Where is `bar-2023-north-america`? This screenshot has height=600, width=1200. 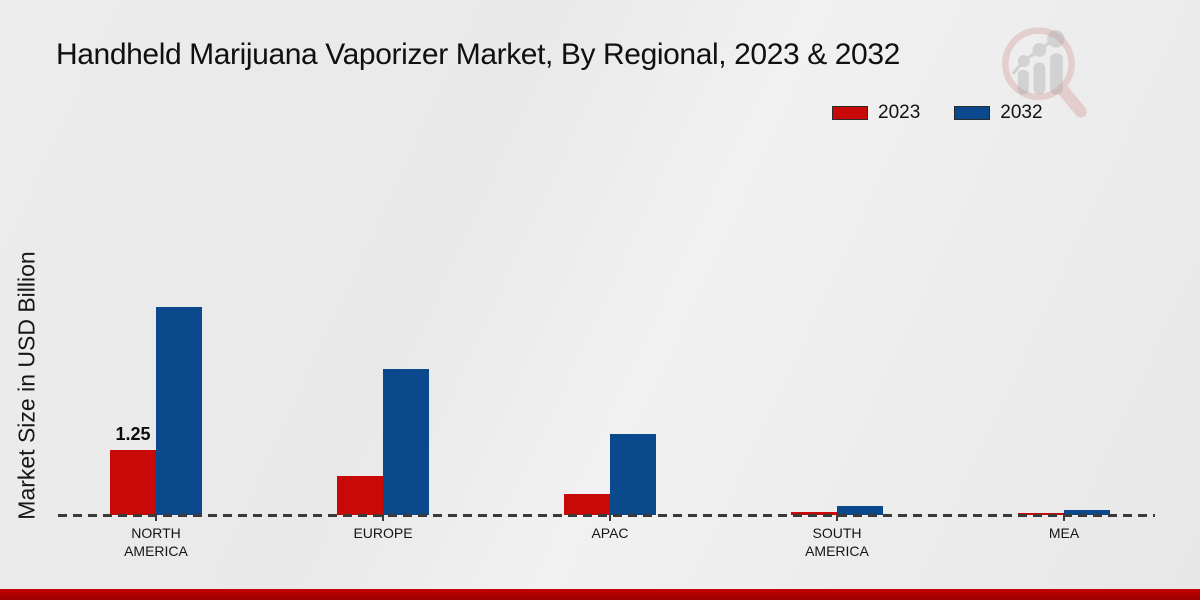 bar-2023-north-america is located at coordinates (133, 482).